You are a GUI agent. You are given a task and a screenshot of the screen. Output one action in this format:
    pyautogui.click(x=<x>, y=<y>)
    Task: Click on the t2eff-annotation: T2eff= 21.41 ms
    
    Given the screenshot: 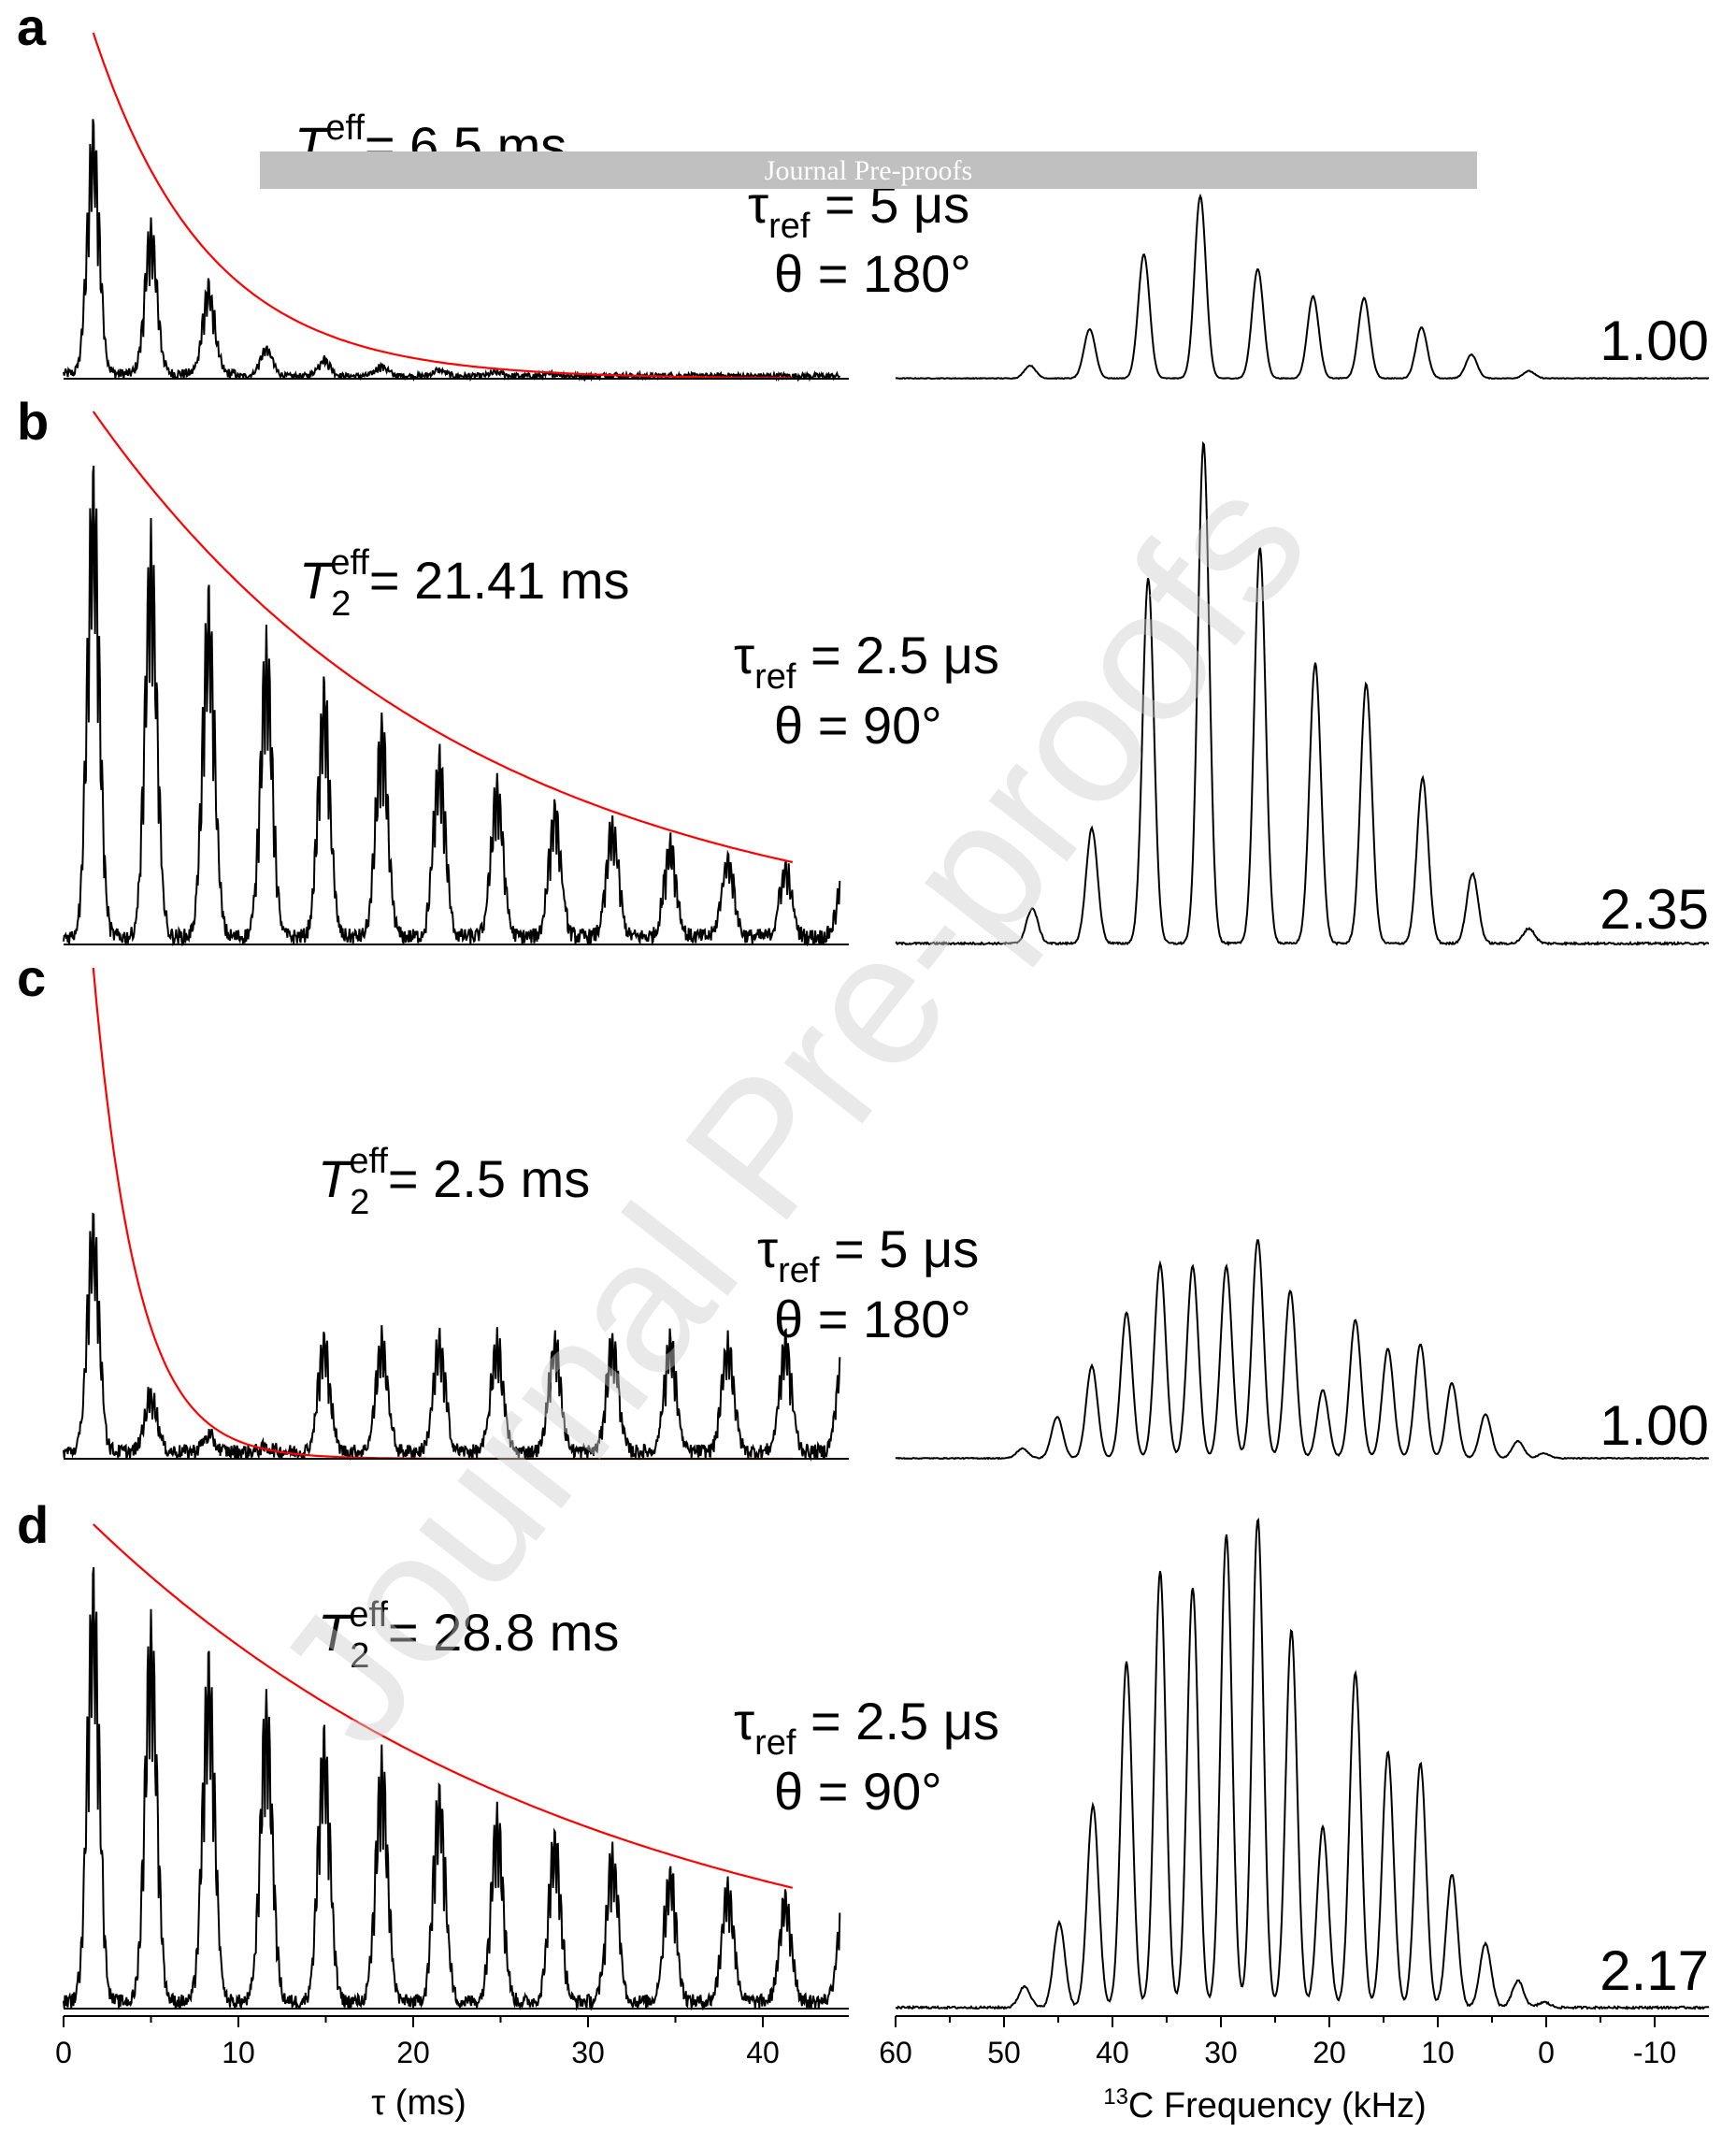 What is the action you would take?
    pyautogui.click(x=464, y=583)
    